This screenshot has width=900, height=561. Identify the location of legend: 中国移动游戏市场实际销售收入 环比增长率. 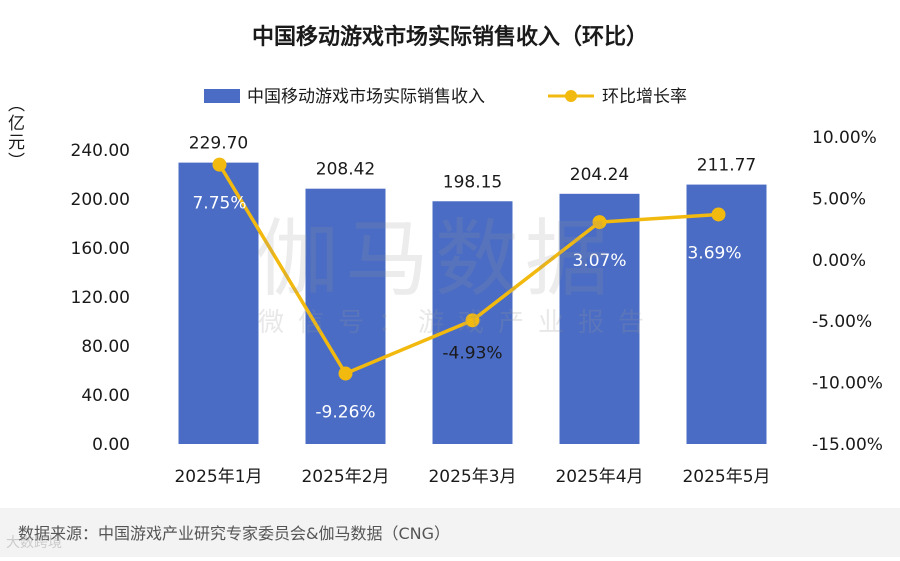
(445, 97).